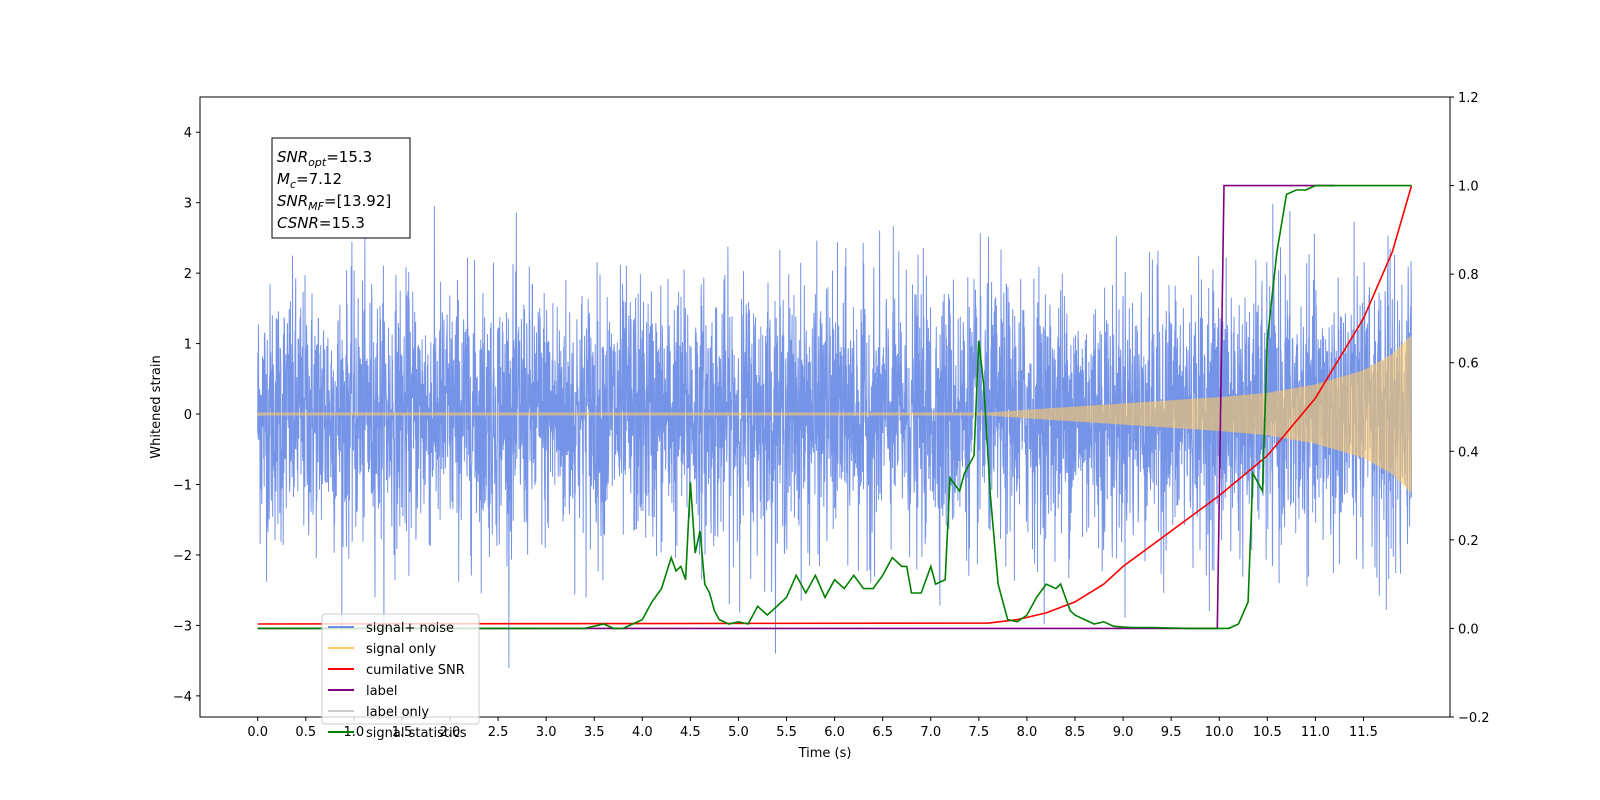  Describe the element at coordinates (1123, 732) in the screenshot. I see `x-tick-label: 9.0` at that location.